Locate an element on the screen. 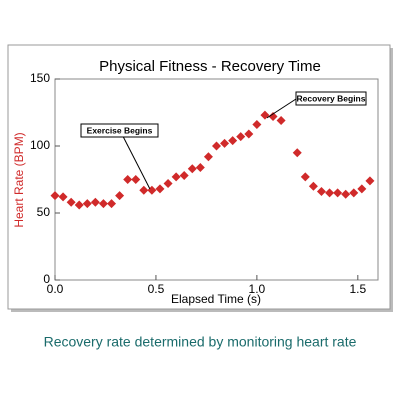  y-axis-label: Heart Rate (BPM) is located at coordinates (19, 179).